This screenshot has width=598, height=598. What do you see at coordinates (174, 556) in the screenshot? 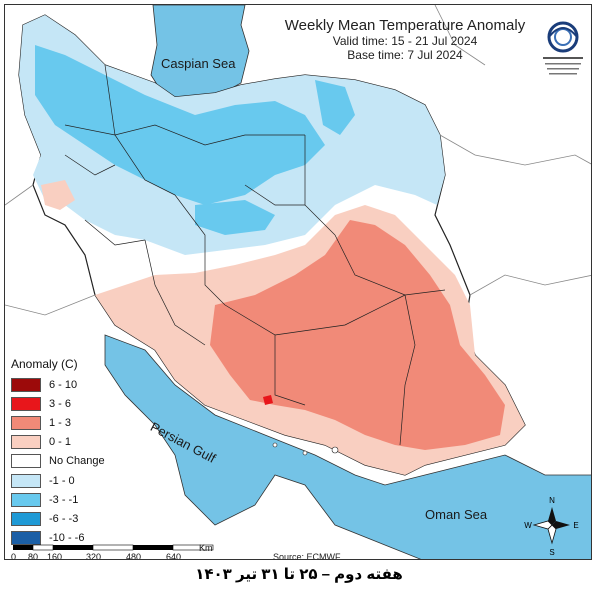
I see `scale-tick-640: 640` at bounding box center [174, 556].